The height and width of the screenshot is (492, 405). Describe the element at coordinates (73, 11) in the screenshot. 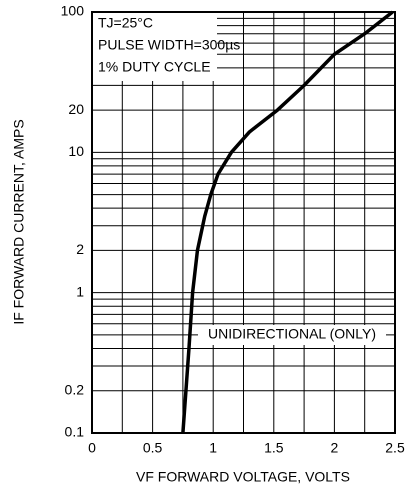

I see `y-tick-label: 100` at that location.